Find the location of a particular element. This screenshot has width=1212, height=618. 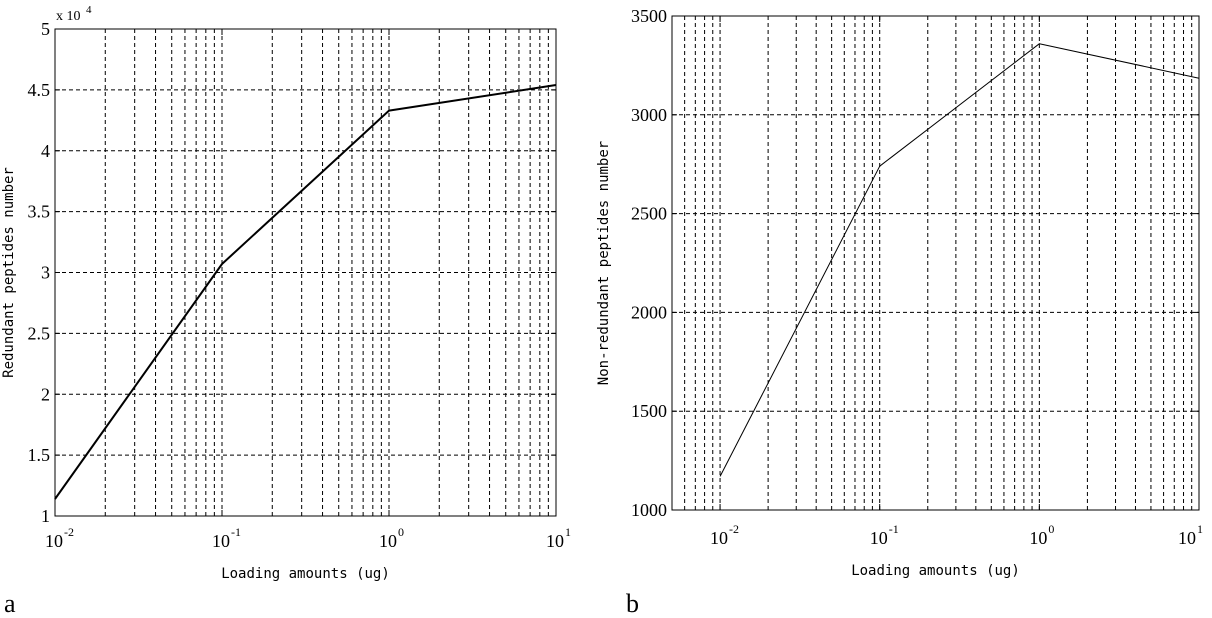

y-axis-label: Non-redundant peptides number is located at coordinates (604, 263).